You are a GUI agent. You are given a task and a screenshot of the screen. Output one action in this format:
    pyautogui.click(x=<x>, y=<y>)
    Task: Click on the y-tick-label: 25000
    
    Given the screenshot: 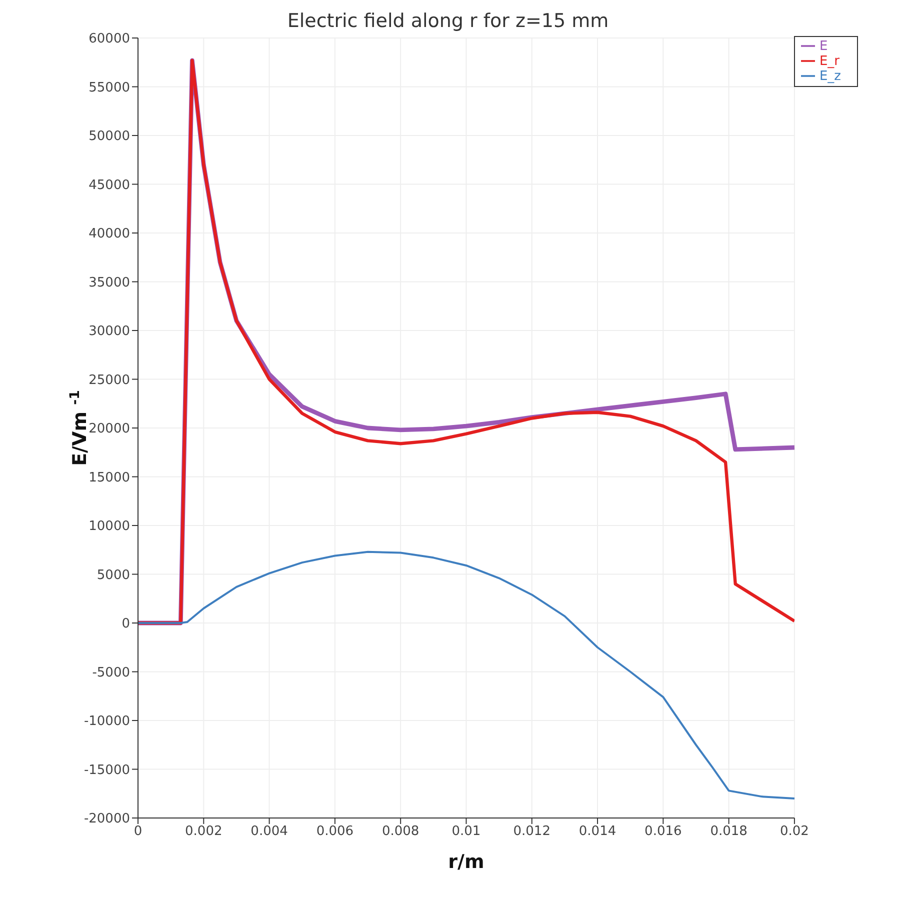 What is the action you would take?
    pyautogui.click(x=109, y=380)
    